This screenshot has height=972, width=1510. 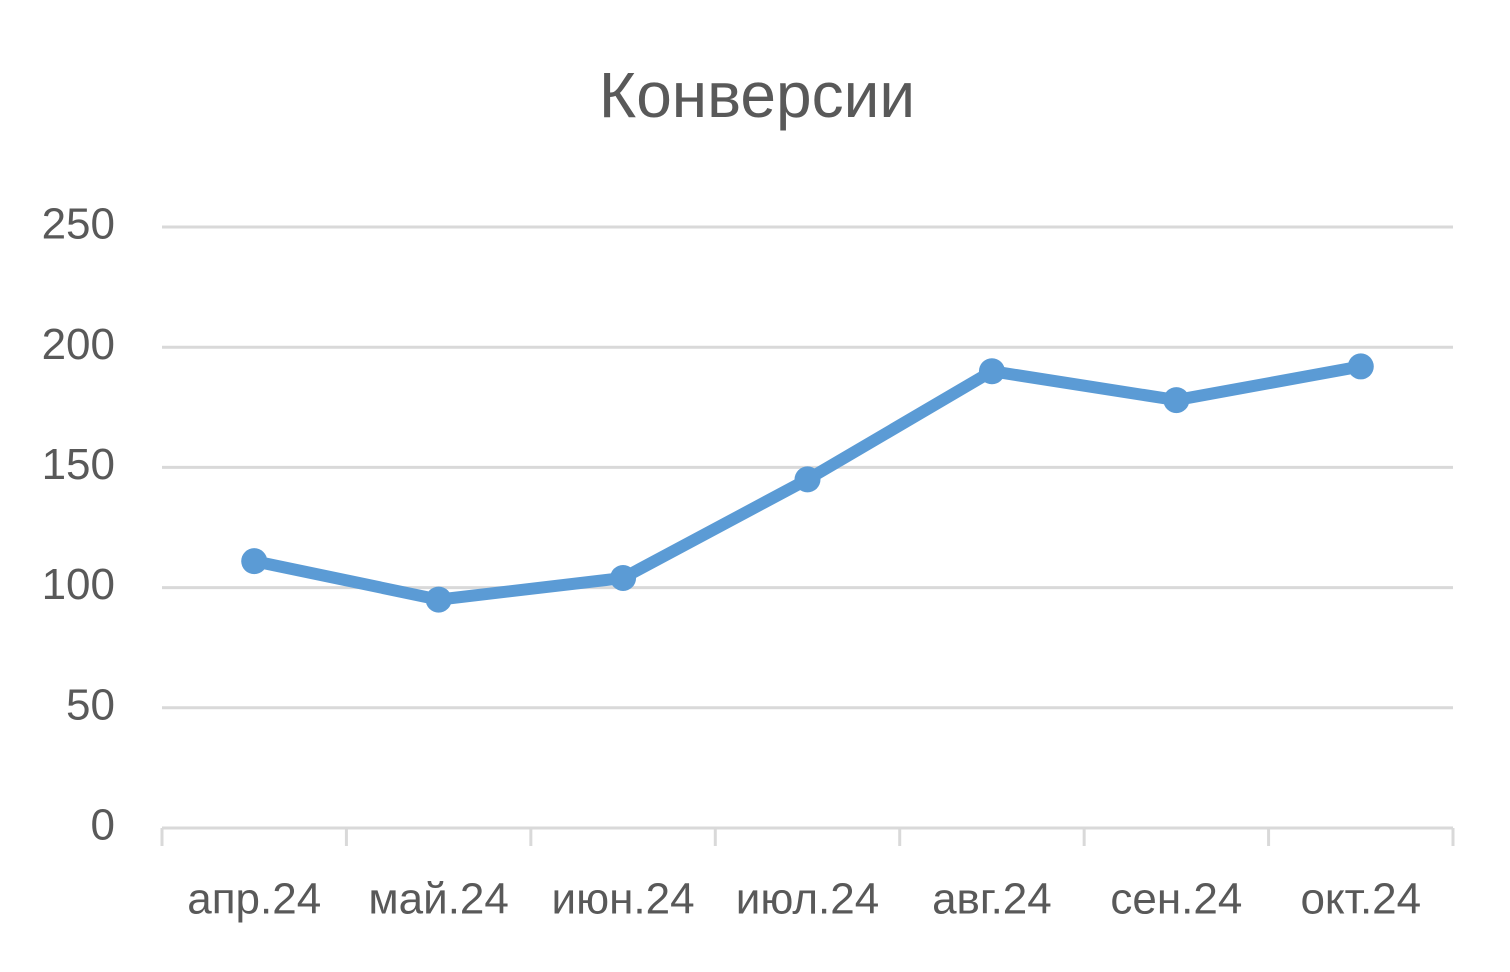 What do you see at coordinates (78, 224) in the screenshot?
I see `y-tick-label: 250` at bounding box center [78, 224].